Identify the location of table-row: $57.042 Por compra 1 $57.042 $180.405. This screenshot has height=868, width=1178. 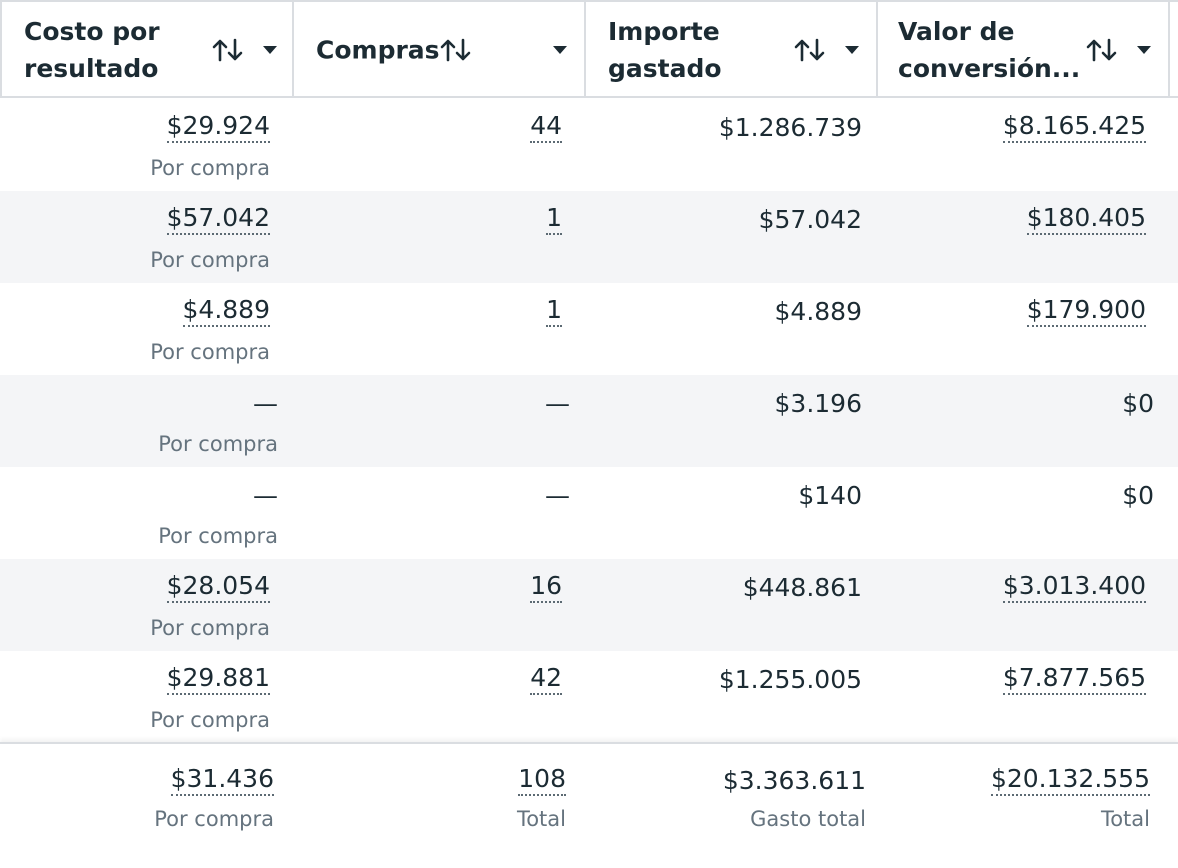
(589, 237).